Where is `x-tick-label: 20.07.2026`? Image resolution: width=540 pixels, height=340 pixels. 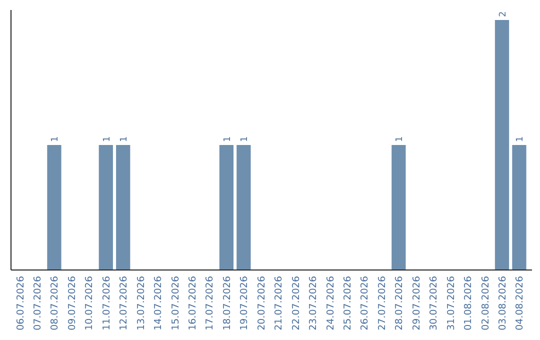
x-tick-label: 20.07.2026 is located at coordinates (262, 303).